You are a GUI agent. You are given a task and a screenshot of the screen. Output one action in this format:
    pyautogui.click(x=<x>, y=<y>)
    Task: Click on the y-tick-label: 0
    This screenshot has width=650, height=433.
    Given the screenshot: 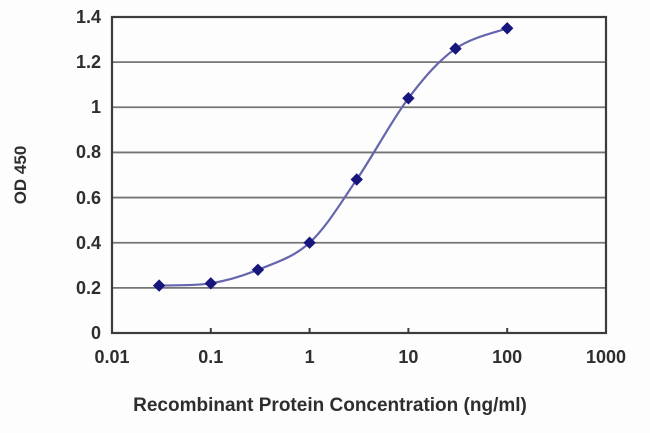 What is the action you would take?
    pyautogui.click(x=95, y=333)
    